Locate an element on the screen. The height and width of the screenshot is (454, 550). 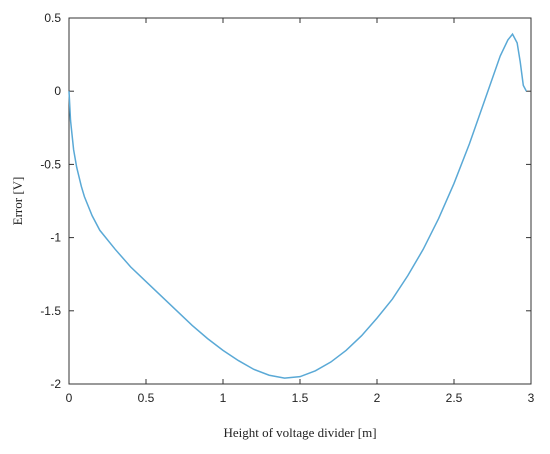
y-tick-label: -1 is located at coordinates (55, 238).